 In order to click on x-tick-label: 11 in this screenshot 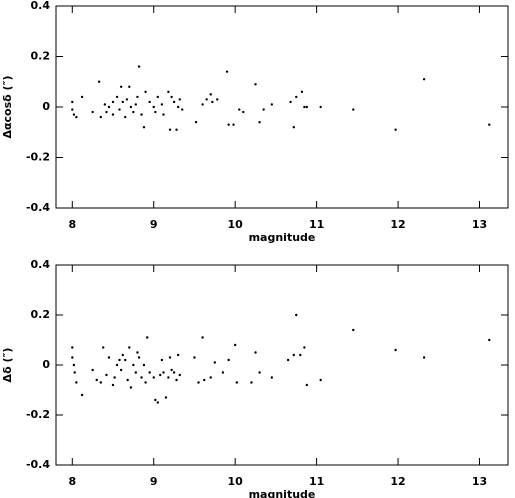, I will do `click(316, 481)`.